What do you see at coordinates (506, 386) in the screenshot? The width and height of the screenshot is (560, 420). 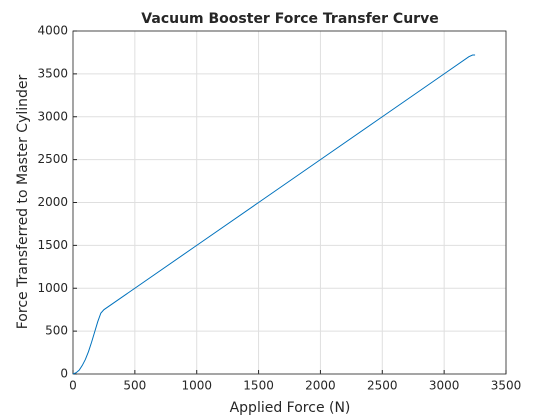 I see `x-tick-label: 3500` at bounding box center [506, 386].